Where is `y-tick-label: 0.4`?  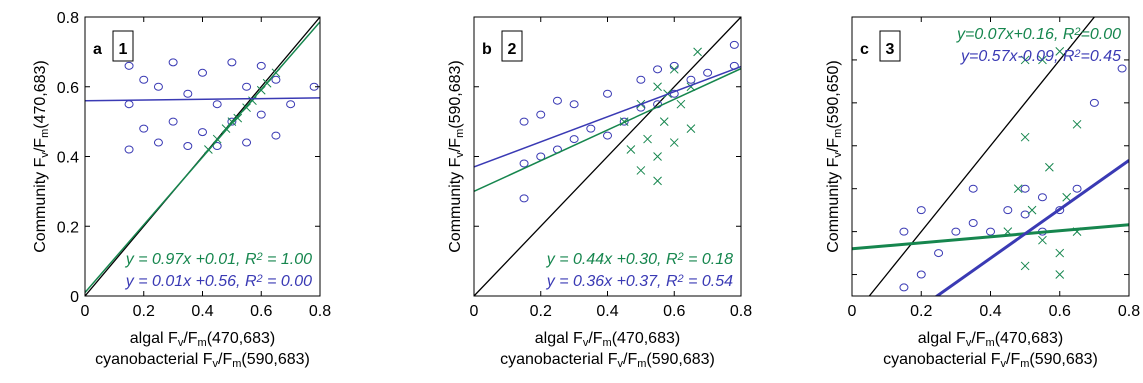 y-tick-label: 0.4 is located at coordinates (68, 158).